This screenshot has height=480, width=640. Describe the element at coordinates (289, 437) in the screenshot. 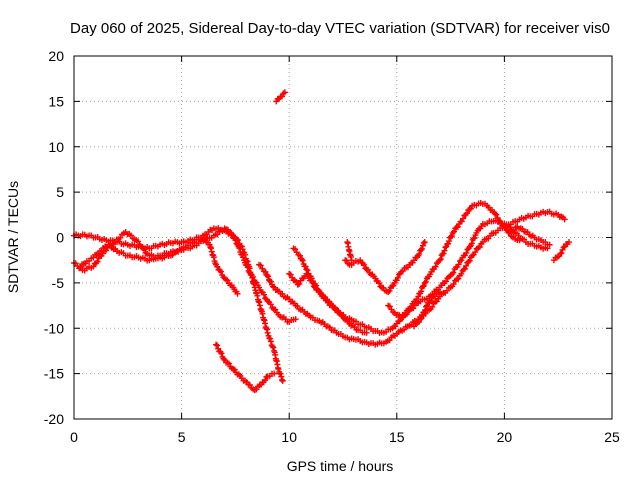

I see `x-tick-label: 10` at that location.